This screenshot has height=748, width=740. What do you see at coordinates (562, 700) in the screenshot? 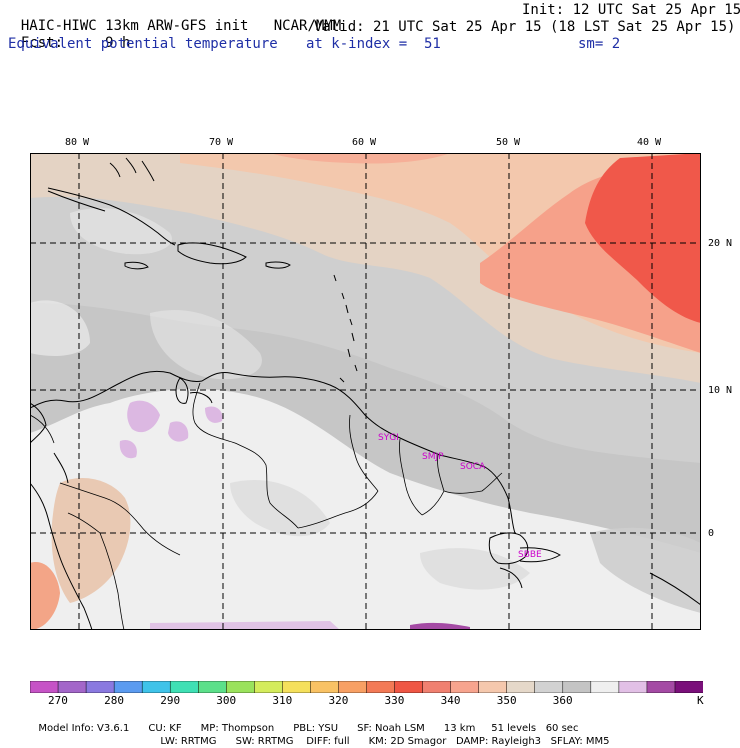
I see `colorbar-tick-label: 360` at bounding box center [562, 700].